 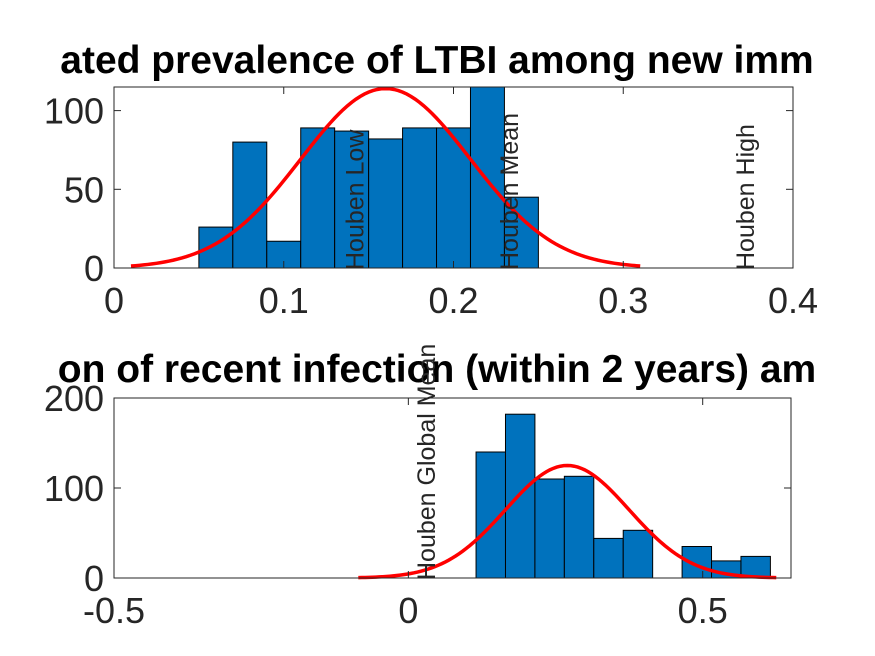 What do you see at coordinates (427, 462) in the screenshot?
I see `reference-annotation: Houben Global Mean` at bounding box center [427, 462].